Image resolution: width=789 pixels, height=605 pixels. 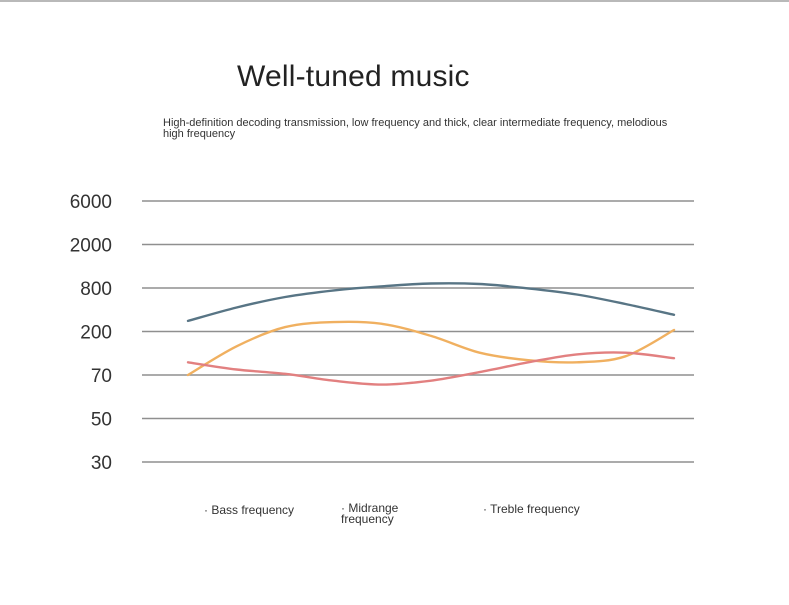 I want to click on y-tick-label: 2000, so click(x=91, y=246).